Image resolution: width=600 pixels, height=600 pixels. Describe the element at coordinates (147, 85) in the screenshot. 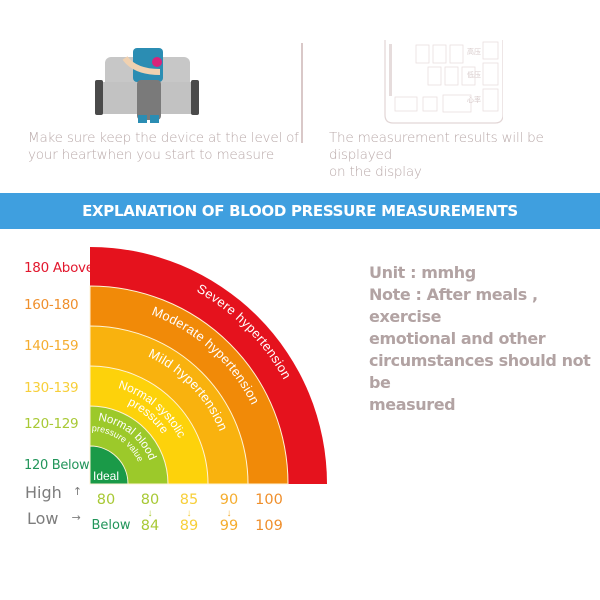

I see `seated-person-illustration` at that location.